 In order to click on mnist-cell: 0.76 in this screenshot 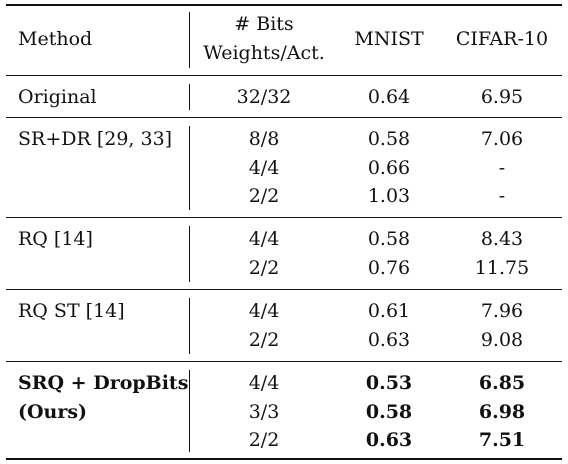, I will do `click(389, 268)`.